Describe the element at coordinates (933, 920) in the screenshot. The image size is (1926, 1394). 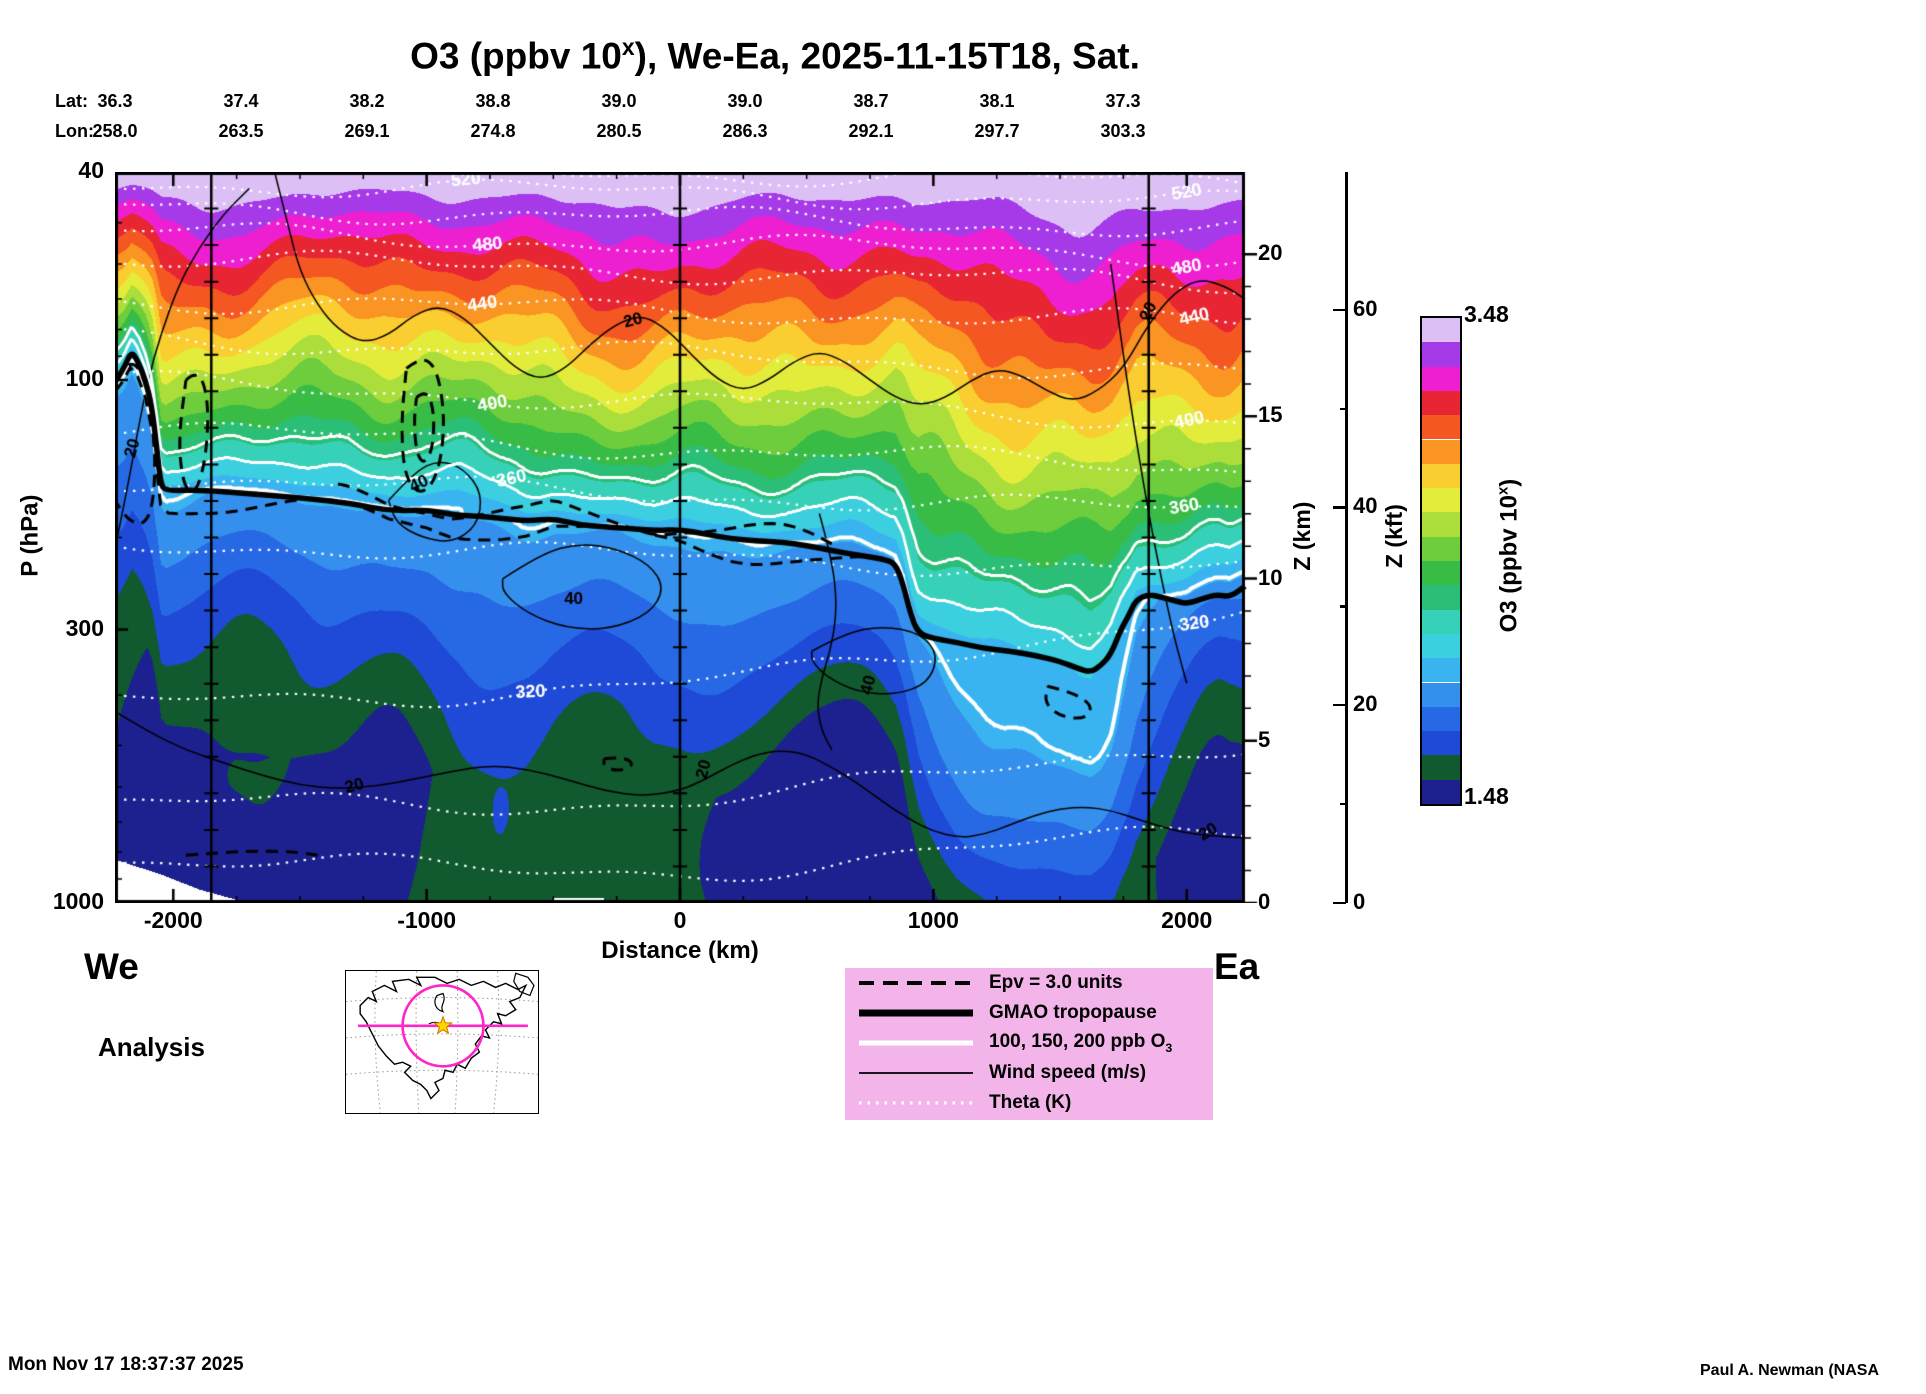
I see `distance-tick-label: 1000` at that location.